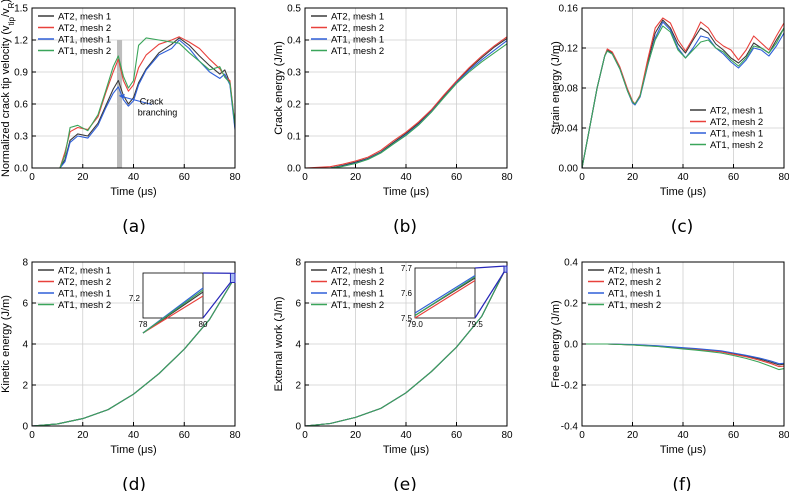 Image resolution: width=789 pixels, height=491 pixels. What do you see at coordinates (6, 1) in the screenshot?
I see `y-axis-label-part: )` at bounding box center [6, 1].